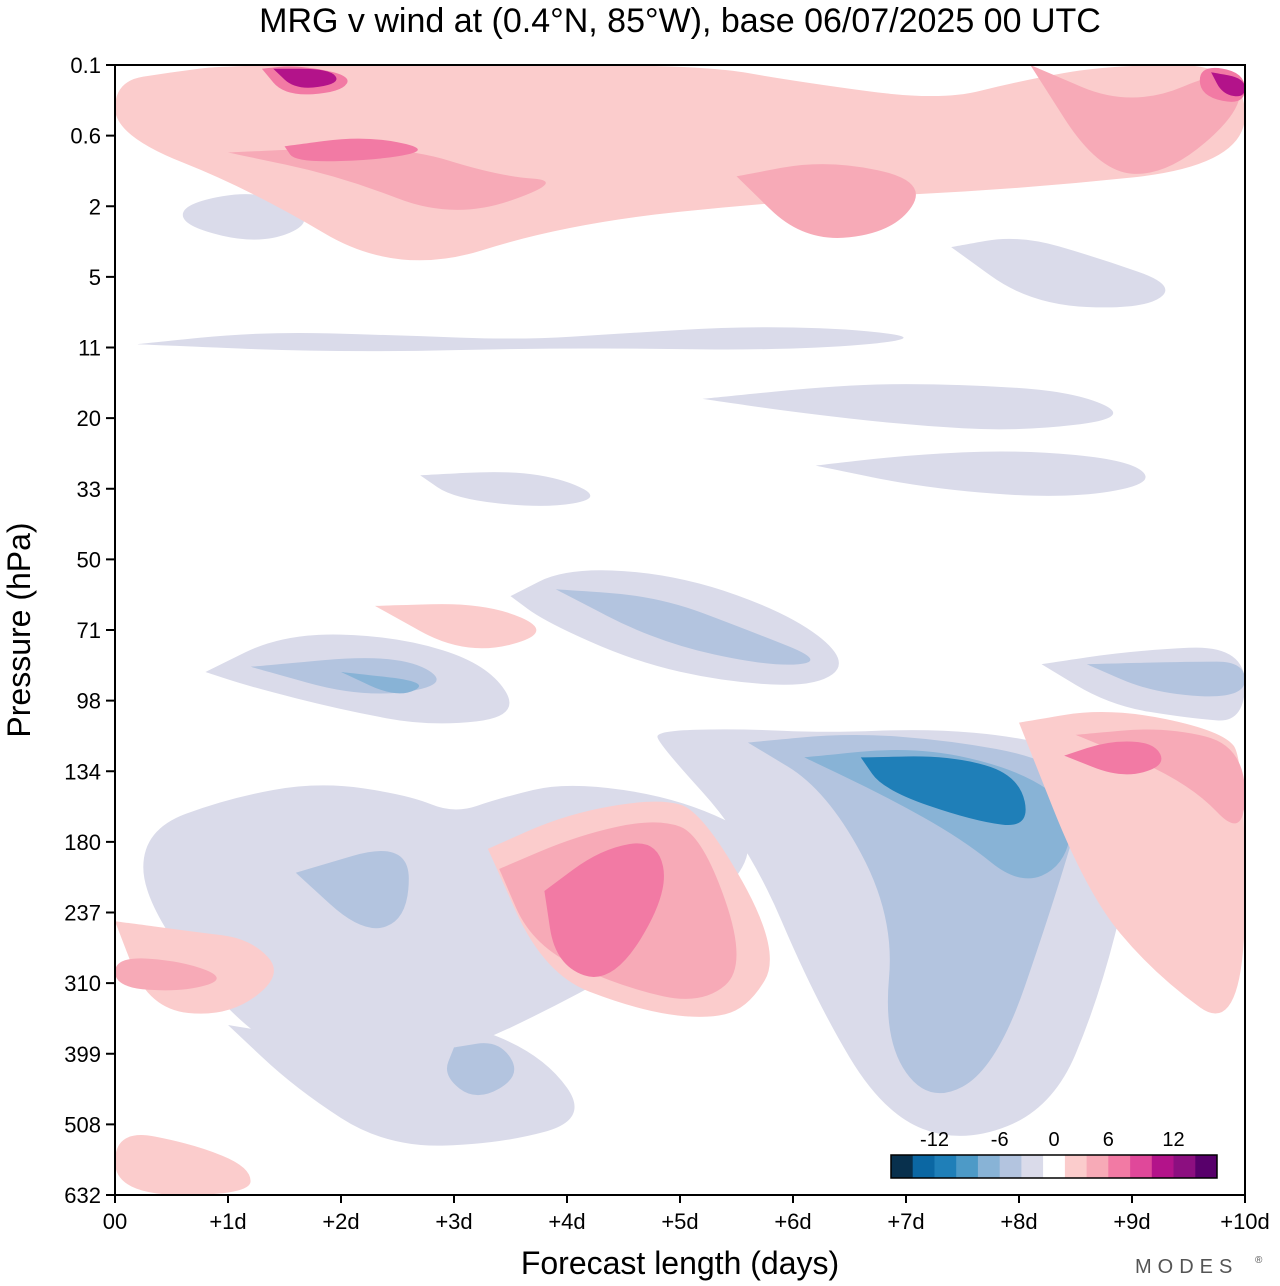  Describe the element at coordinates (934, 1140) in the screenshot. I see `colorbar-tick-label: -12` at that location.